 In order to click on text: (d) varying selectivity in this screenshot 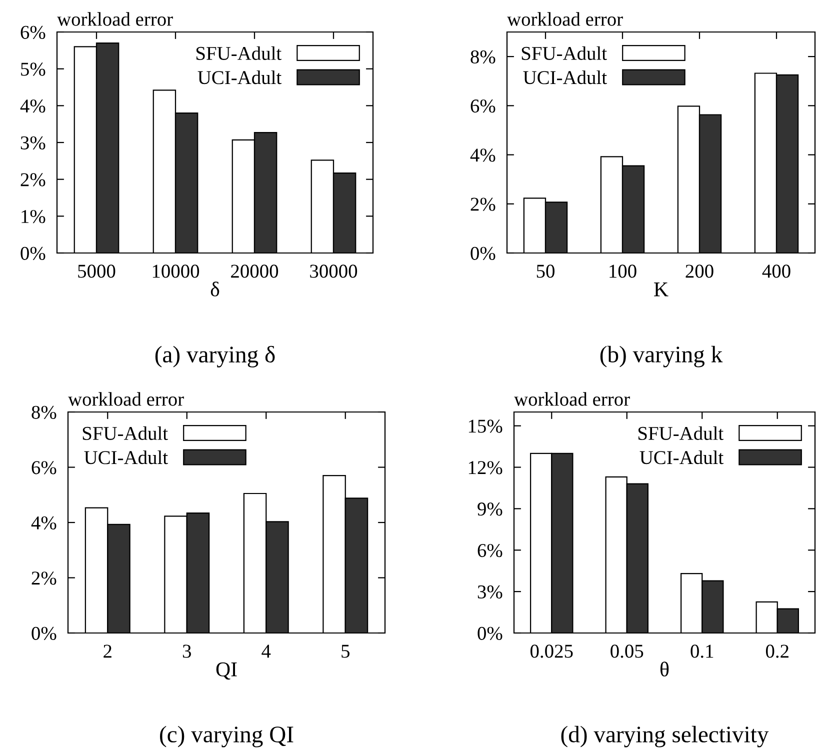, I will do `click(665, 737)`.